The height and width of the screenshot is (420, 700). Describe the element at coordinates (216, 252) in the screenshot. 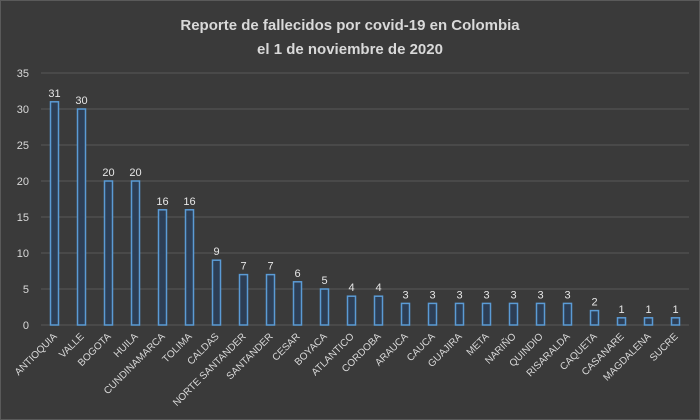

I see `data-label: 9` at that location.